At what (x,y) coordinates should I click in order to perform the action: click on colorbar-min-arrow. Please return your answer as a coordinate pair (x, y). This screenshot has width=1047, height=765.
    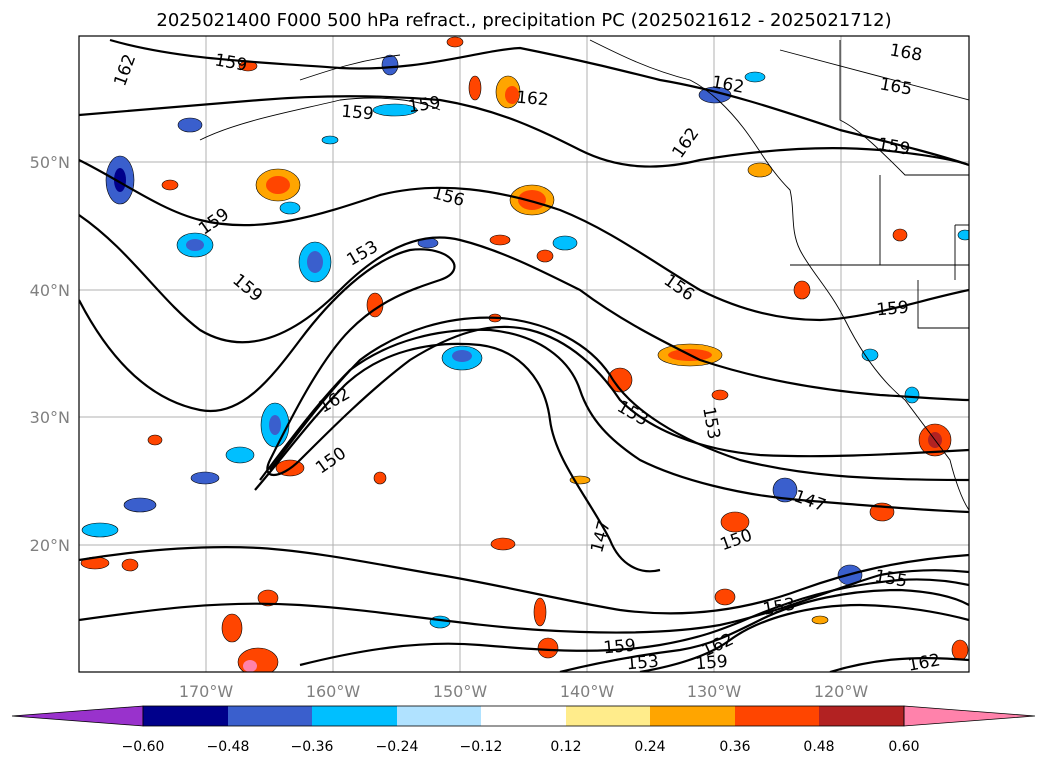
    Looking at the image, I should click on (77, 716).